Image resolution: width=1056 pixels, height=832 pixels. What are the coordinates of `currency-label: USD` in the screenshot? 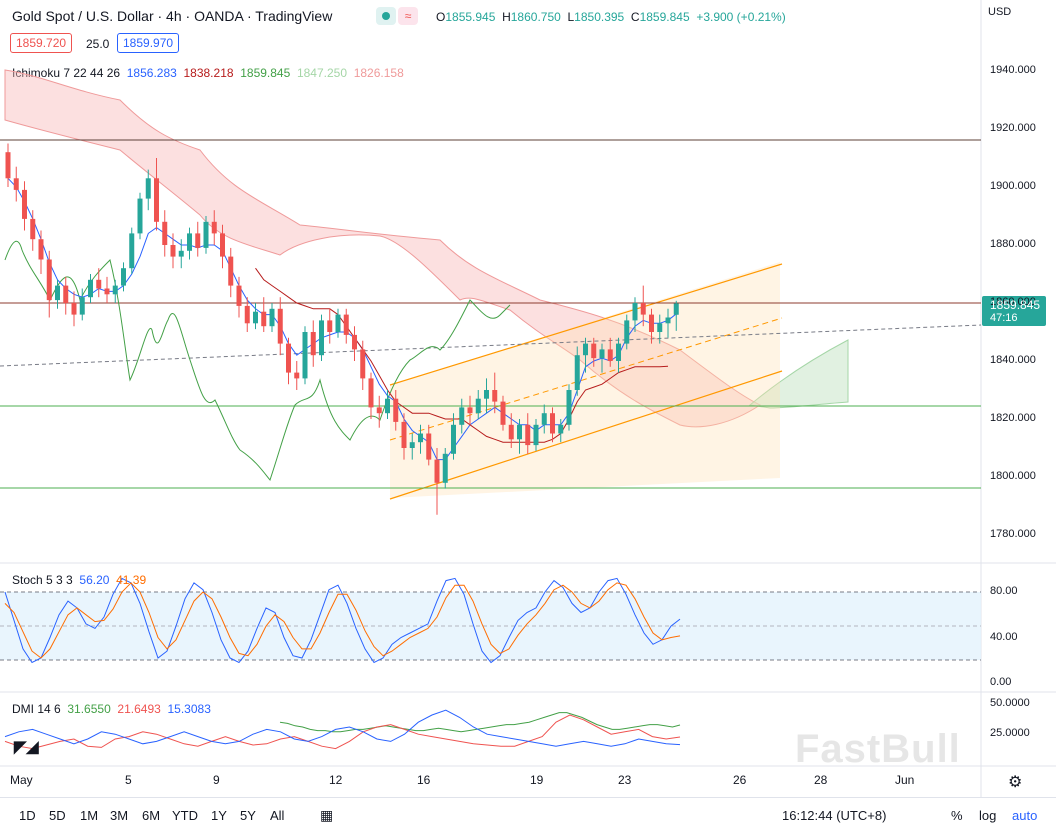 It's located at (1000, 12).